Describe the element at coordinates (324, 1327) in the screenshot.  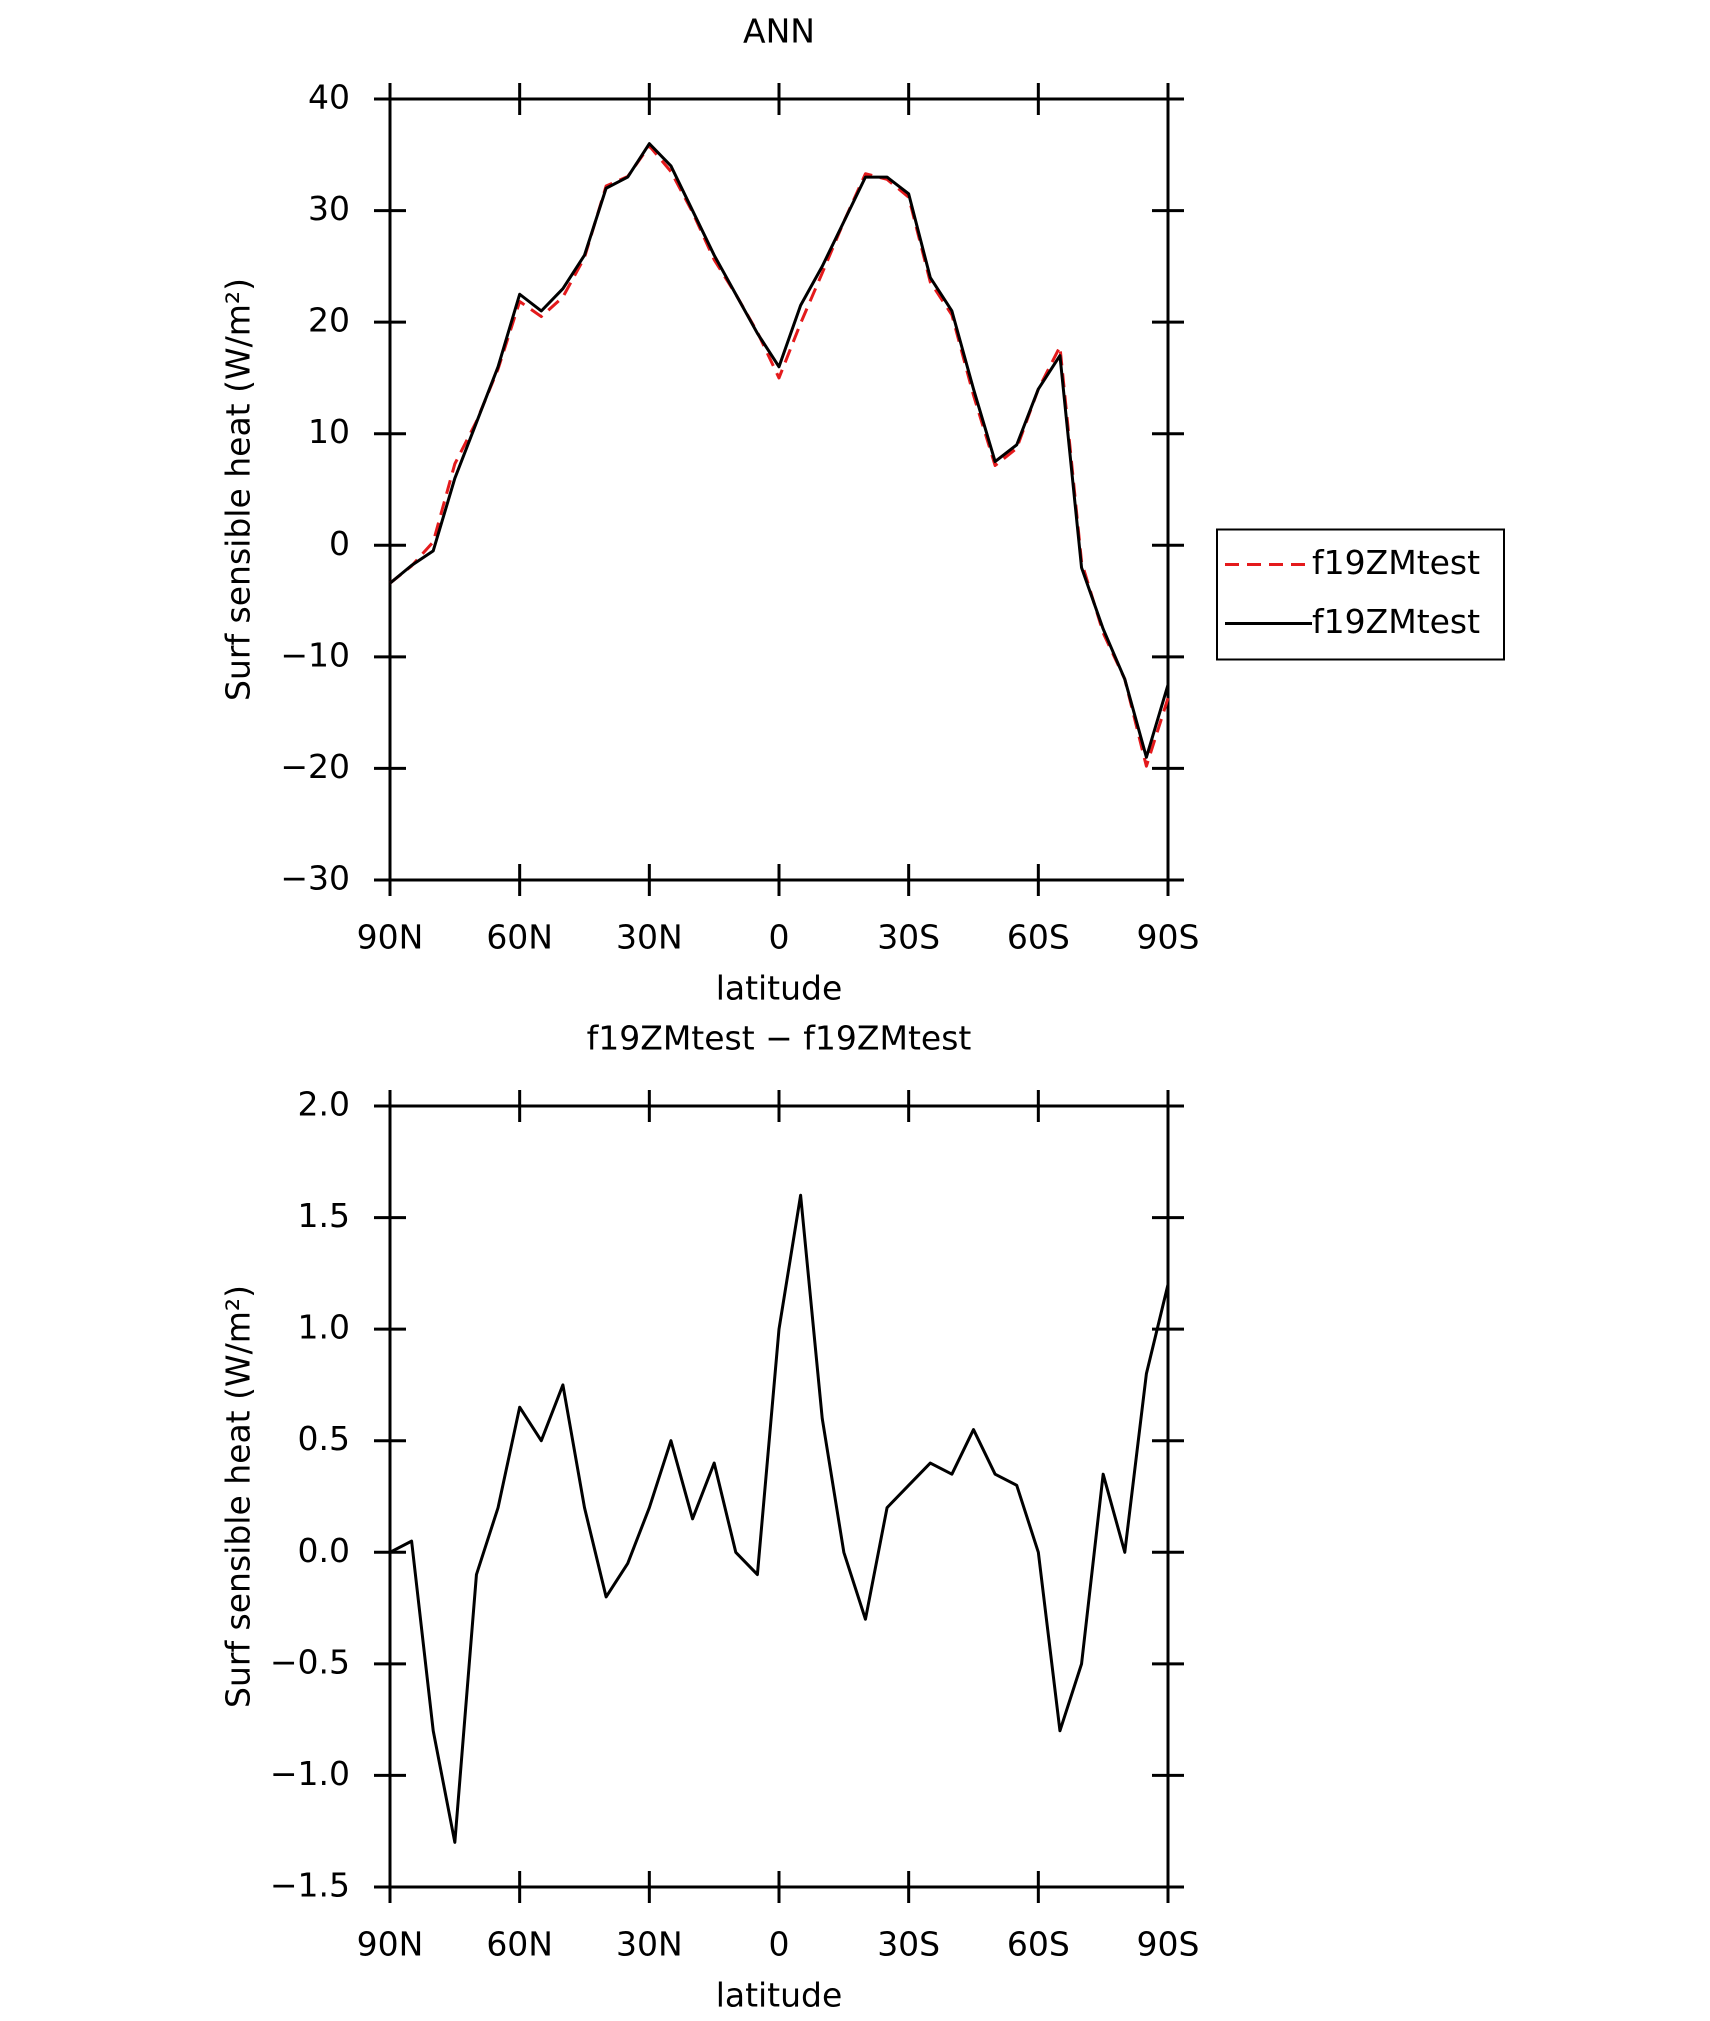
I see `y-tick-label: 1.0` at that location.